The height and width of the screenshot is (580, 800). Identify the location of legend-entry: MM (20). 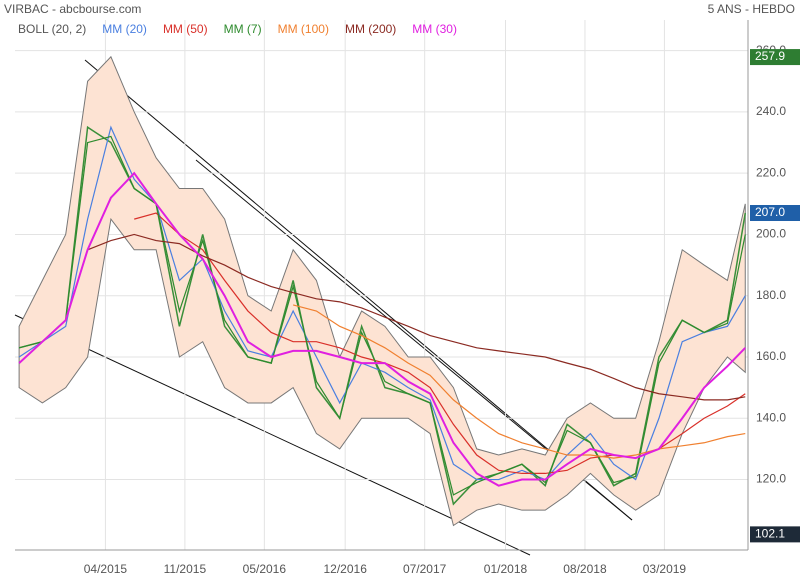
(124, 29).